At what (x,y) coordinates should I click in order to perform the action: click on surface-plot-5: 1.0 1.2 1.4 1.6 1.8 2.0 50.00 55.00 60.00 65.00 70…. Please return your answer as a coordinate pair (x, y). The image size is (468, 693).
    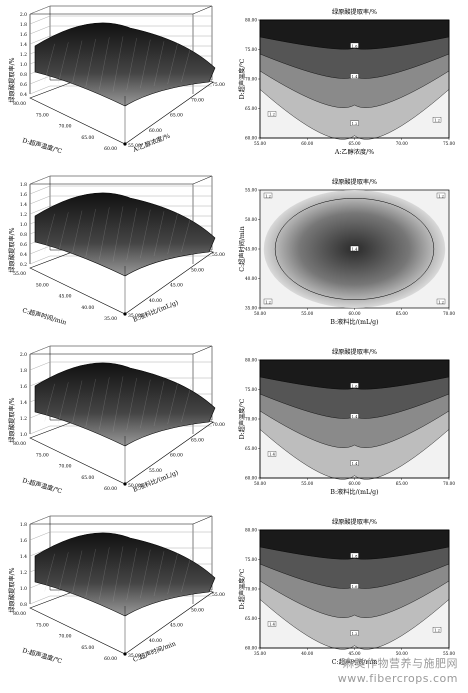
    Looking at the image, I should click on (116, 420).